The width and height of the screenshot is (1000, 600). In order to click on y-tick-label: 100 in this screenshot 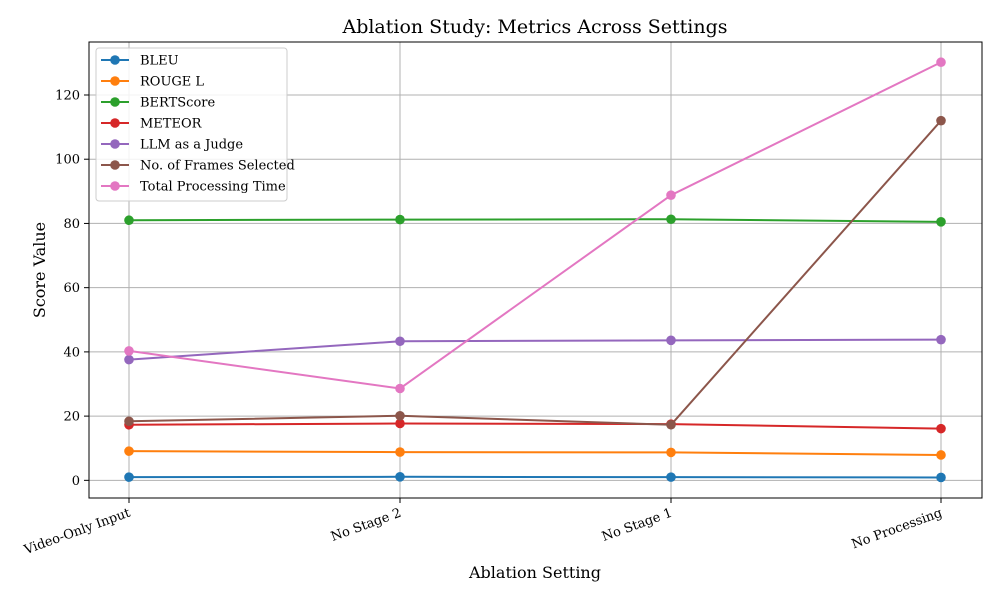, I will do `click(67, 160)`.